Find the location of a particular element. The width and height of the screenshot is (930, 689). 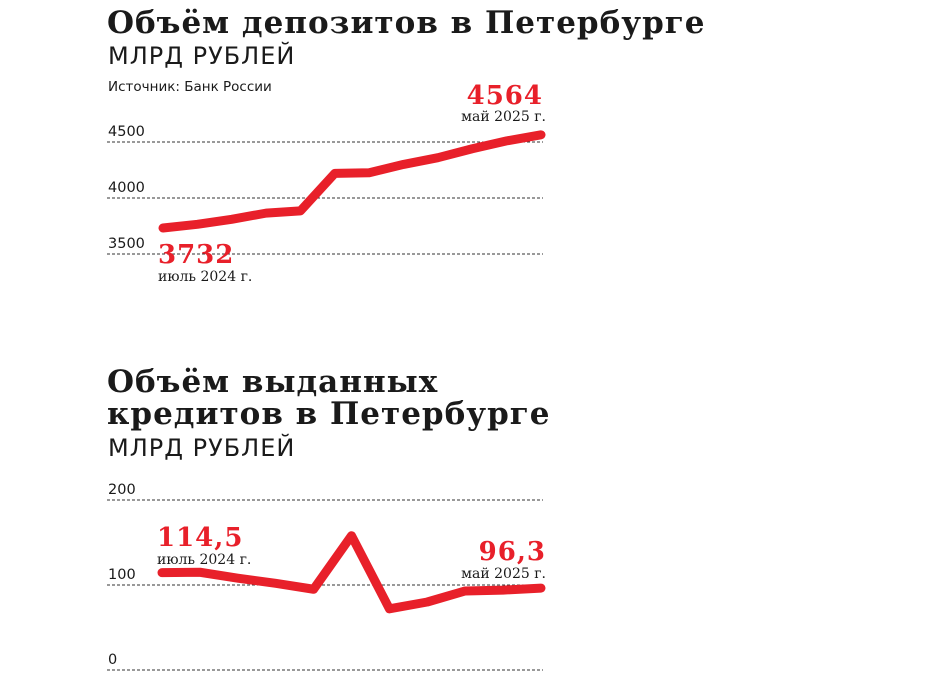

callout-value: 3732 is located at coordinates (196, 255).